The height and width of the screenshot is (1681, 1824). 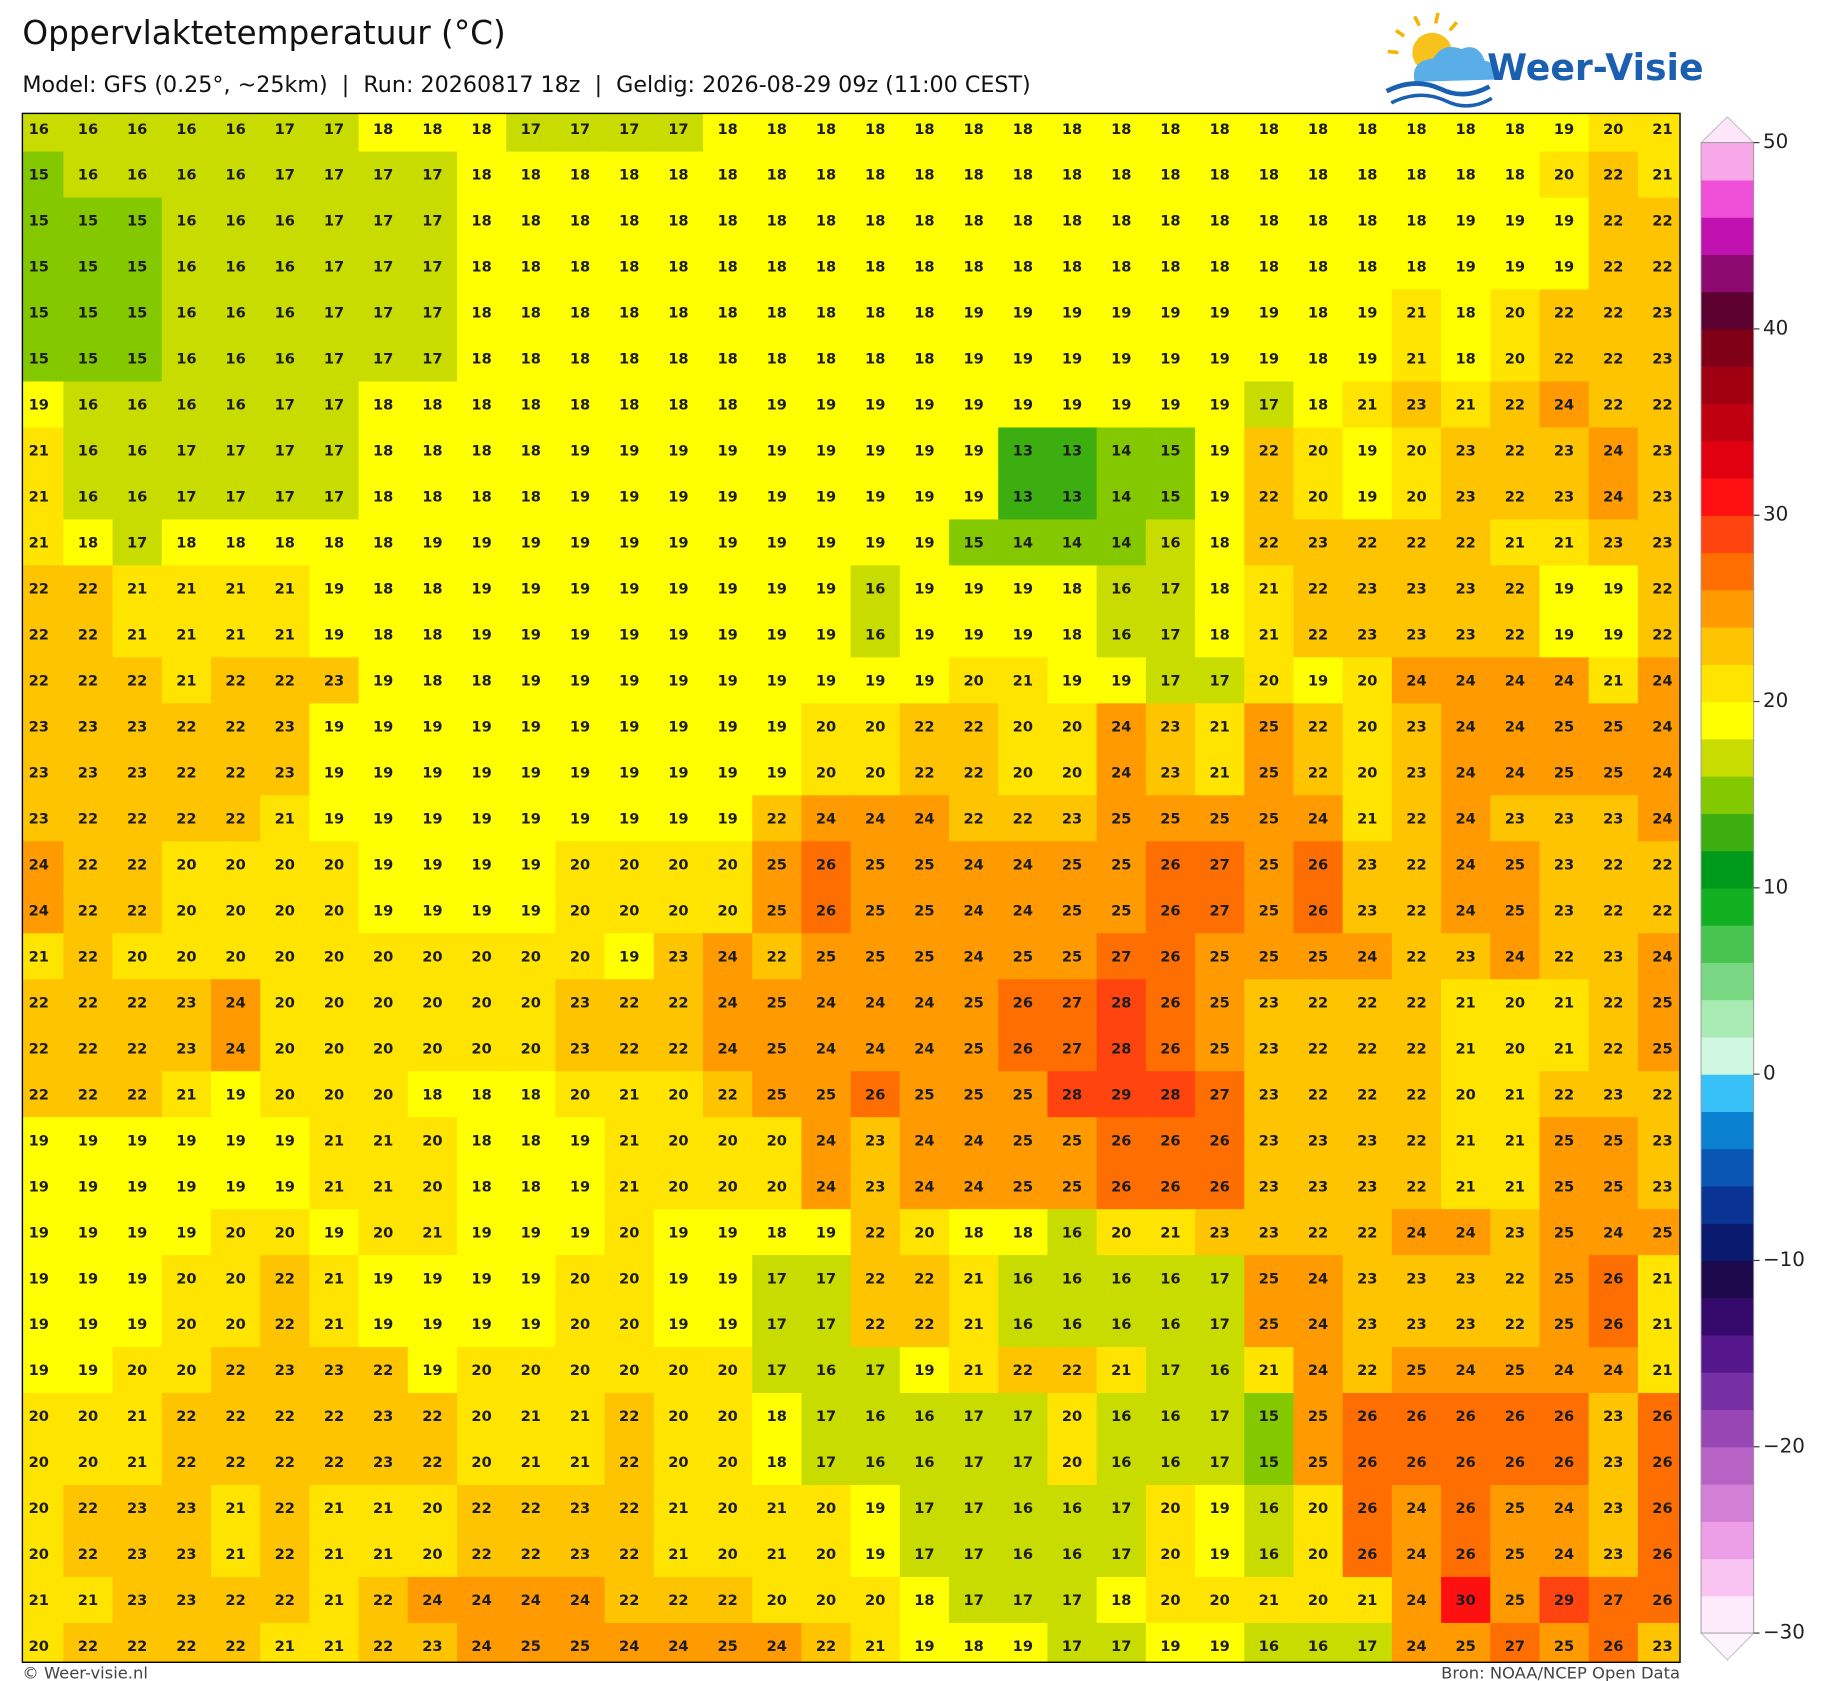 What do you see at coordinates (1727, 832) in the screenshot?
I see `colorbar-segment` at bounding box center [1727, 832].